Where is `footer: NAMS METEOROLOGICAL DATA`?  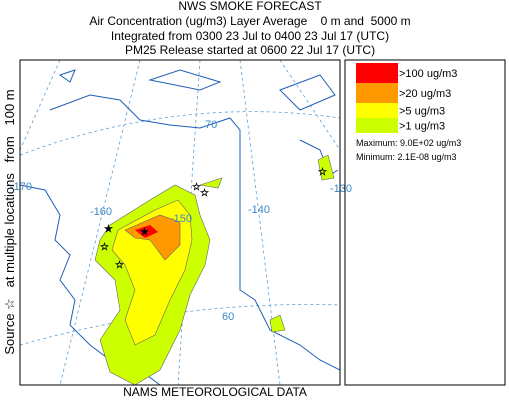
footer: NAMS METEOROLOGICAL DATA is located at coordinates (215, 392).